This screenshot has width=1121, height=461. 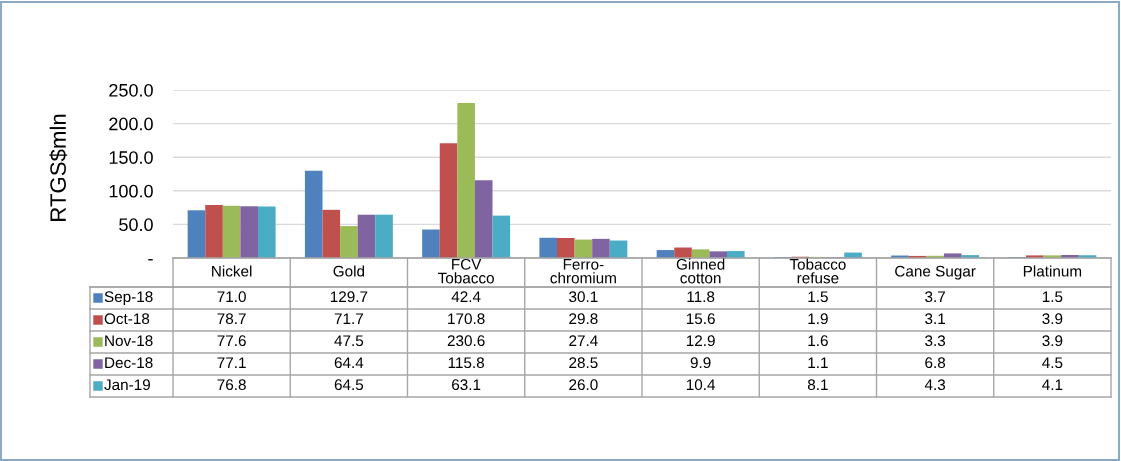 I want to click on data-label: 71.7, so click(x=348, y=318).